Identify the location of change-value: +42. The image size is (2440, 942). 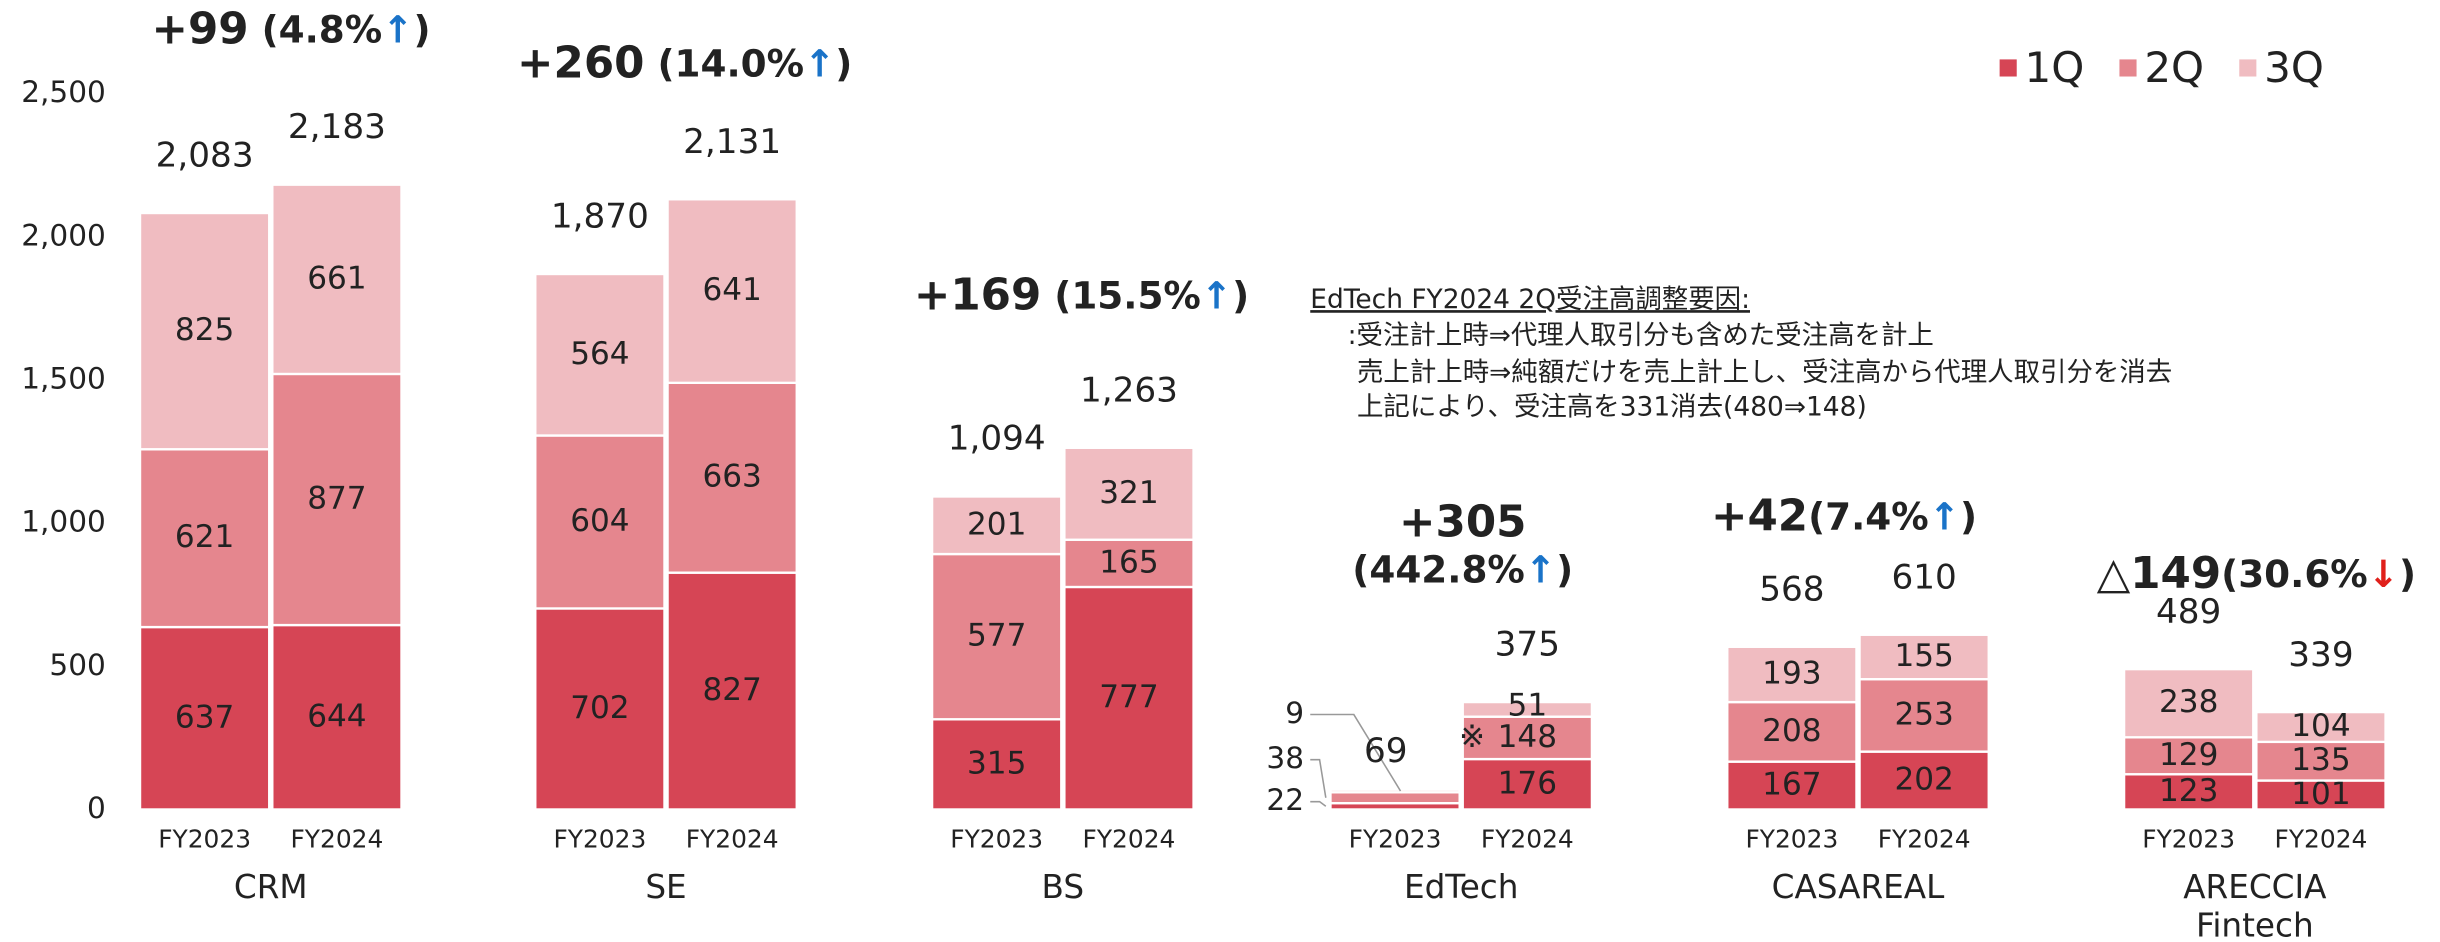
(1759, 516).